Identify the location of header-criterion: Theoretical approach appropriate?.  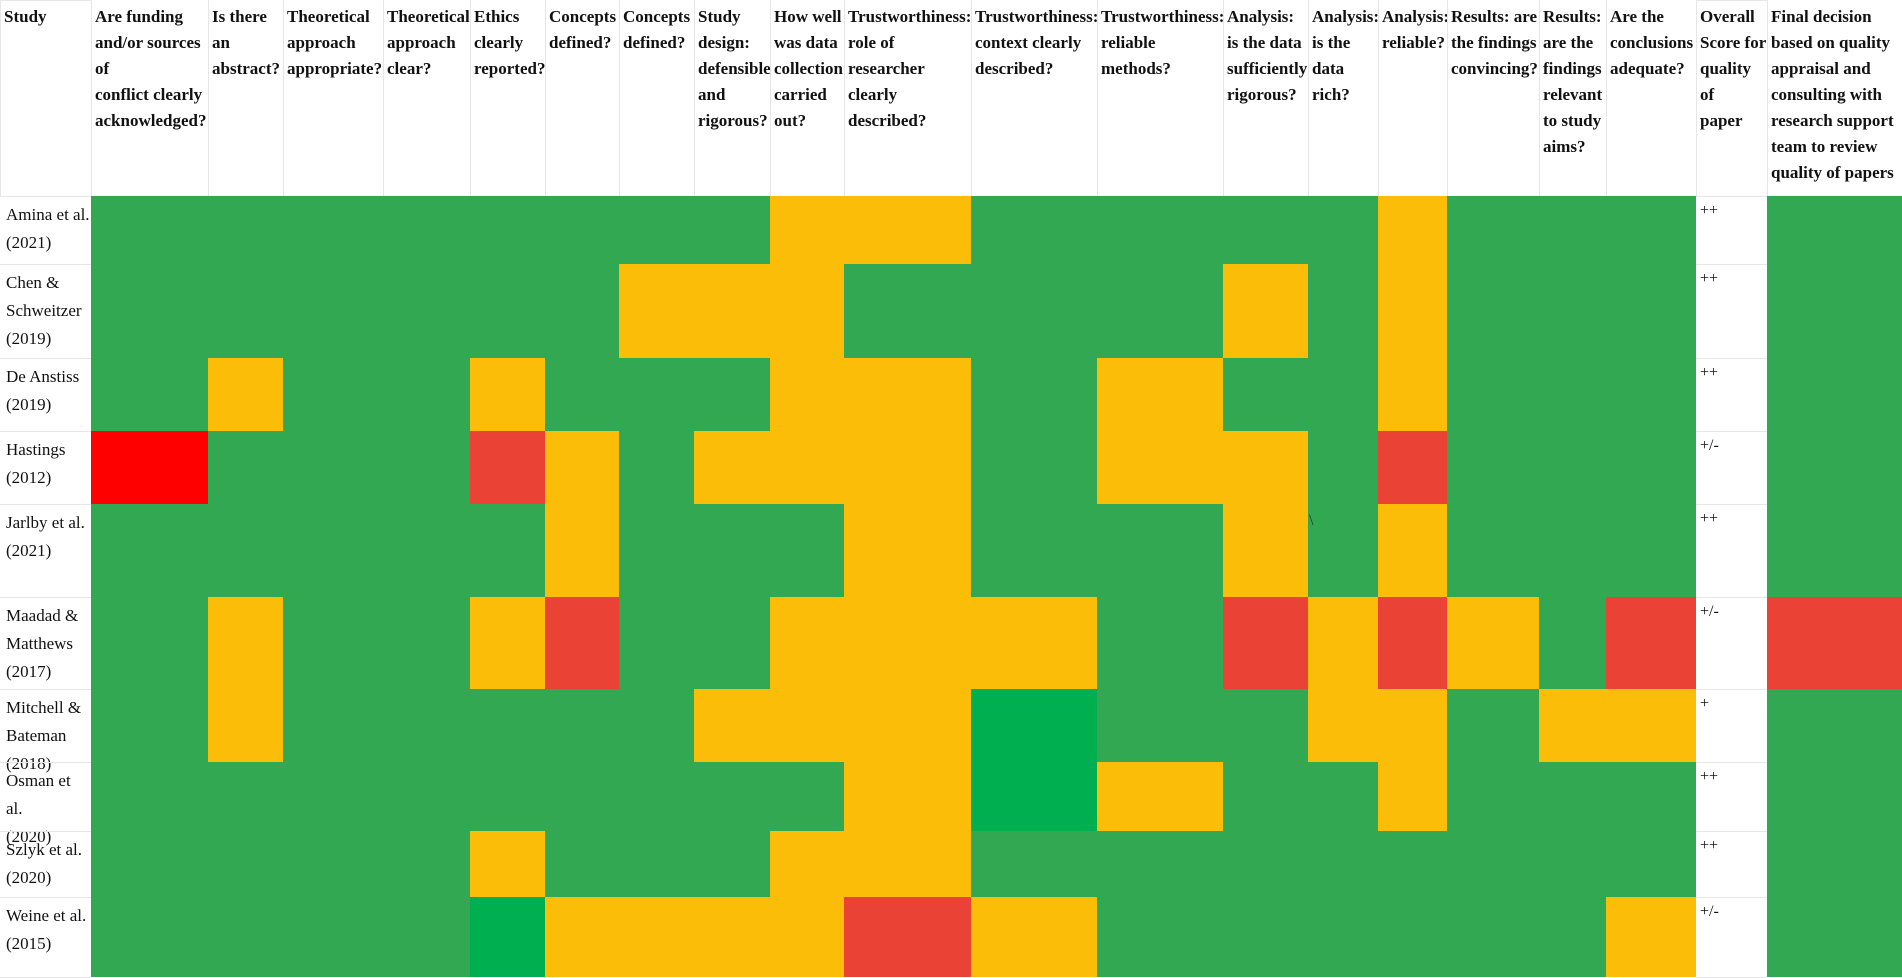
(335, 42).